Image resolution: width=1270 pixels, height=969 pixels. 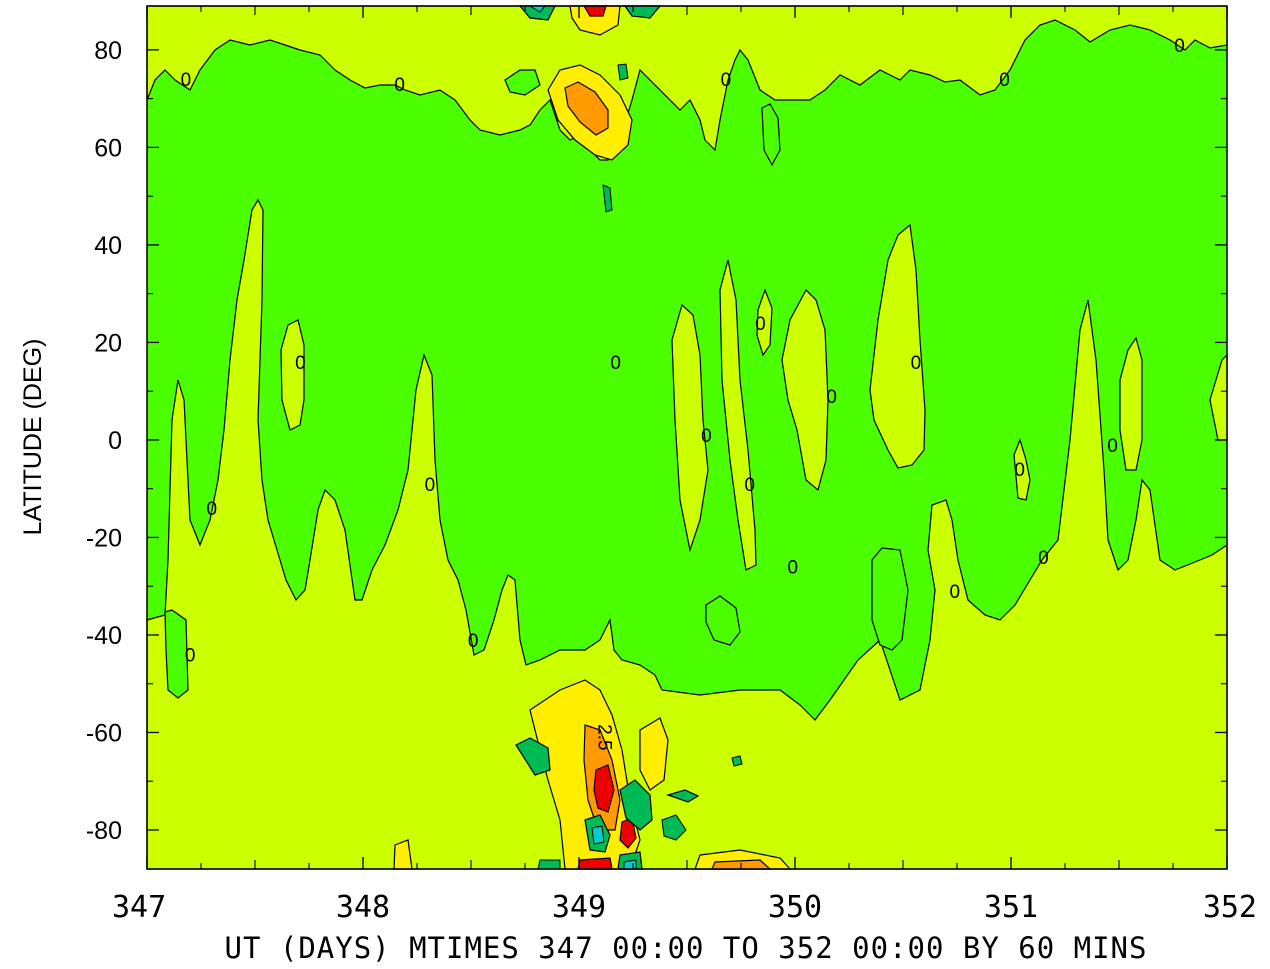 What do you see at coordinates (805, 390) in the screenshot?
I see `positive-plume-d` at bounding box center [805, 390].